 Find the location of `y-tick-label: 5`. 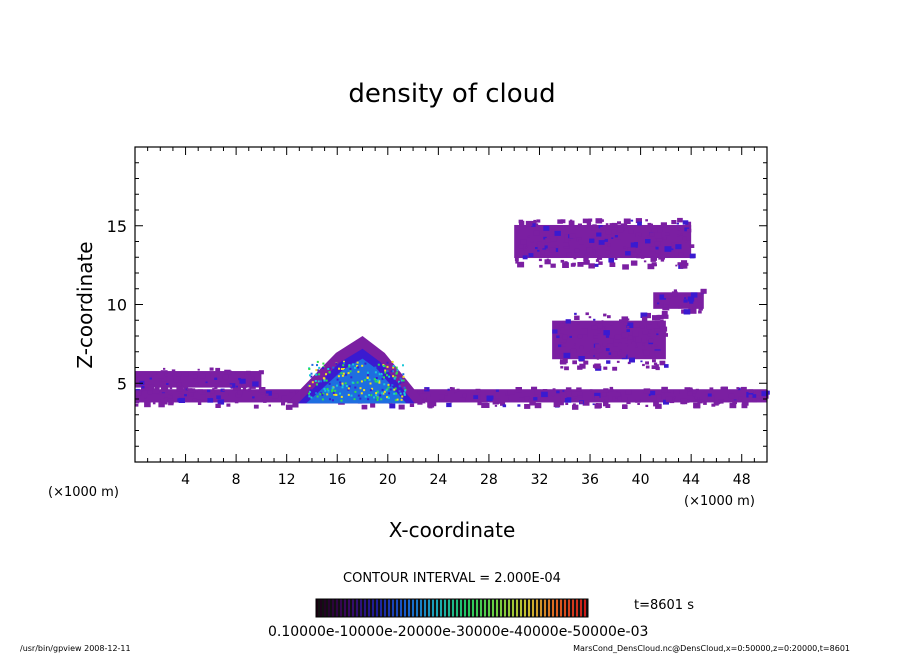

y-tick-label: 5 is located at coordinates (122, 383).